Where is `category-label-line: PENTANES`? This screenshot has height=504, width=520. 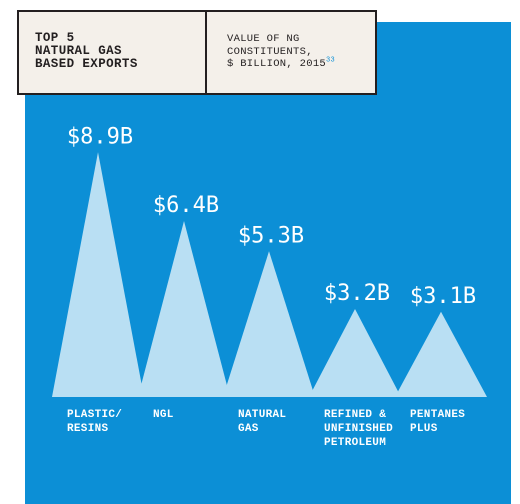
category-label-line: PENTANES is located at coordinates (437, 415).